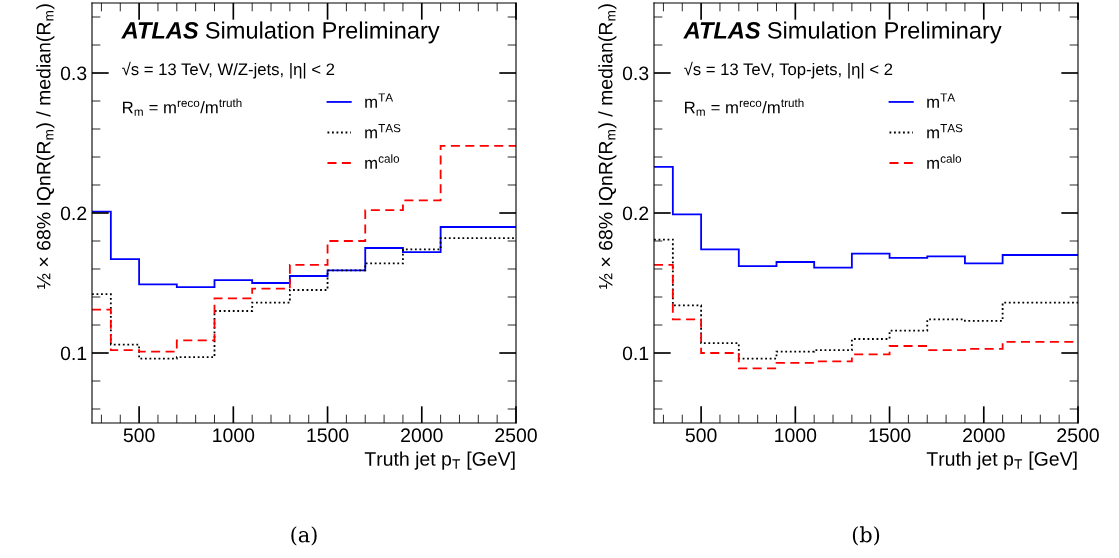 Image resolution: width=1119 pixels, height=558 pixels. Describe the element at coordinates (304, 536) in the screenshot. I see `text: (a)` at that location.